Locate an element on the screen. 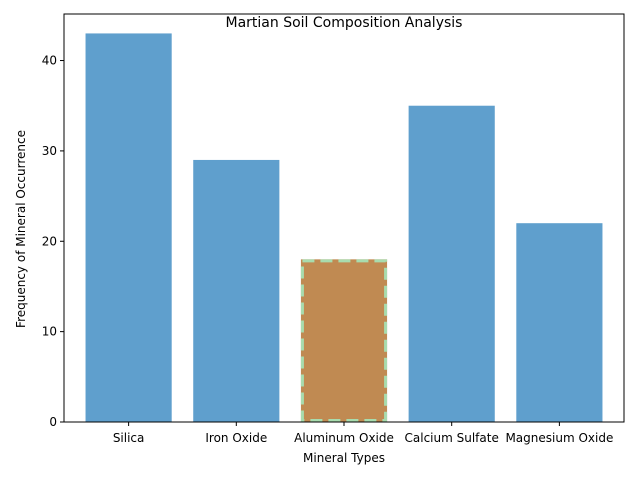 Image resolution: width=640 pixels, height=480 pixels. chart-title: Martian Soil Composition Analysis is located at coordinates (344, 23).